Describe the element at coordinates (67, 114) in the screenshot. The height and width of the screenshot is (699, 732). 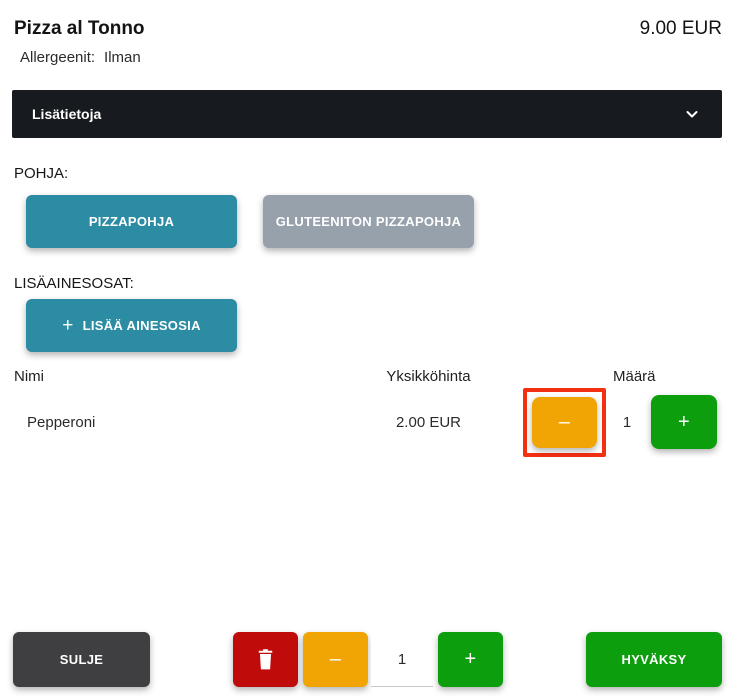
I see `accordion-label: Lisätietoja` at that location.